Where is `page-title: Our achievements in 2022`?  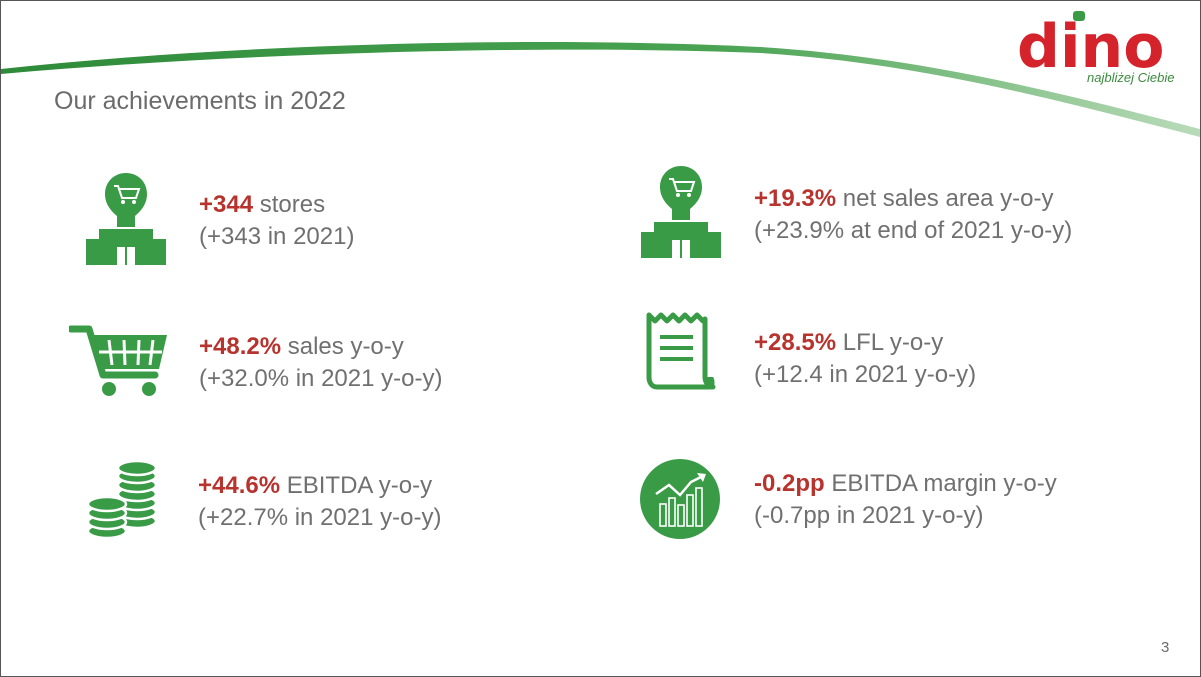
page-title: Our achievements in 2022 is located at coordinates (200, 101).